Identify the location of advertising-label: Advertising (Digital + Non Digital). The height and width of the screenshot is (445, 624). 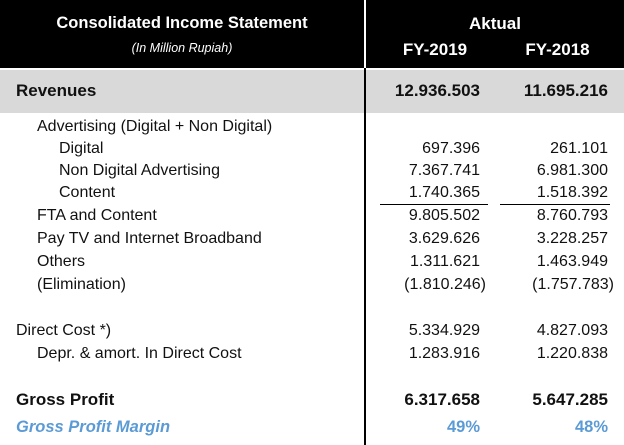
(155, 126).